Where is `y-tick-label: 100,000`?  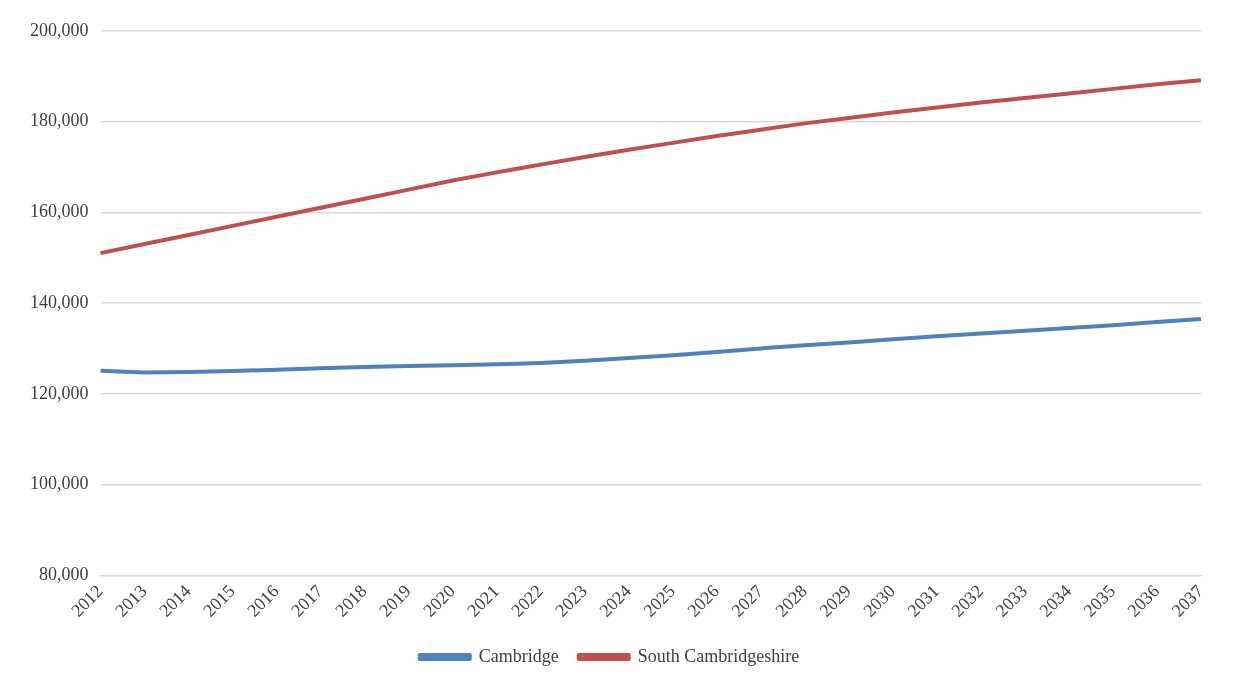 y-tick-label: 100,000 is located at coordinates (59, 483).